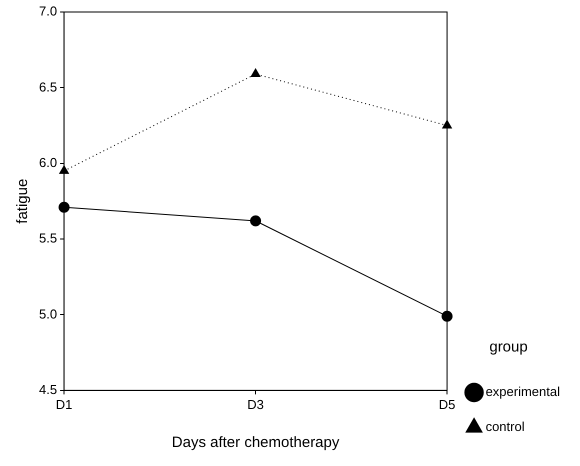 The width and height of the screenshot is (580, 466). I want to click on y-tick-label: 6.5, so click(48, 86).